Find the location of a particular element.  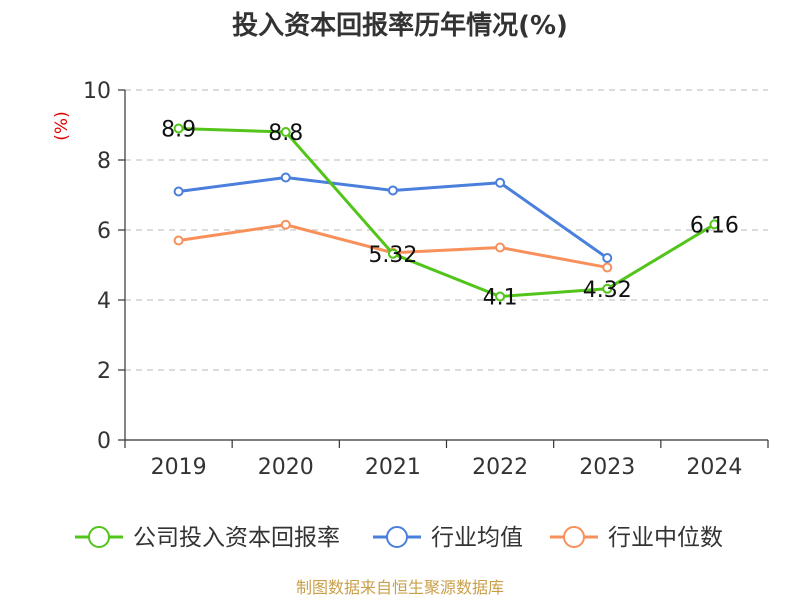

legend-item: 公司投入资本回报率 is located at coordinates (207, 538).